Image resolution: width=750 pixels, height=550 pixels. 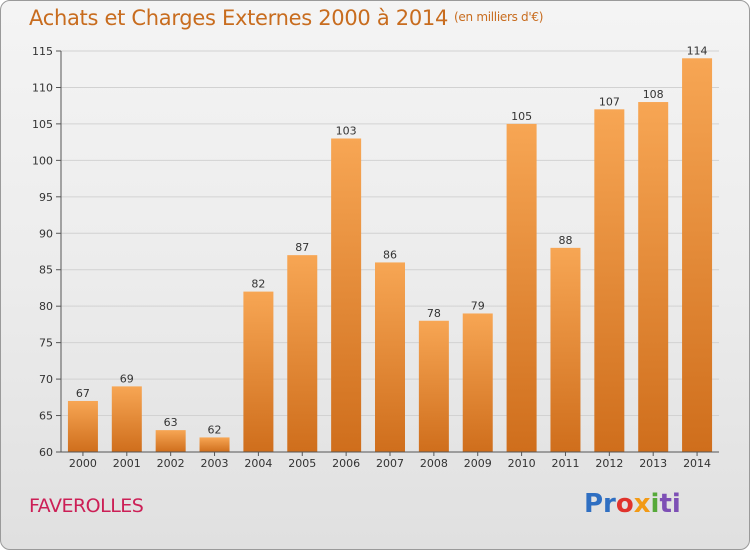 I want to click on chart-title-text: Achats et Charges Externes 2000 à 2014, so click(x=239, y=18).